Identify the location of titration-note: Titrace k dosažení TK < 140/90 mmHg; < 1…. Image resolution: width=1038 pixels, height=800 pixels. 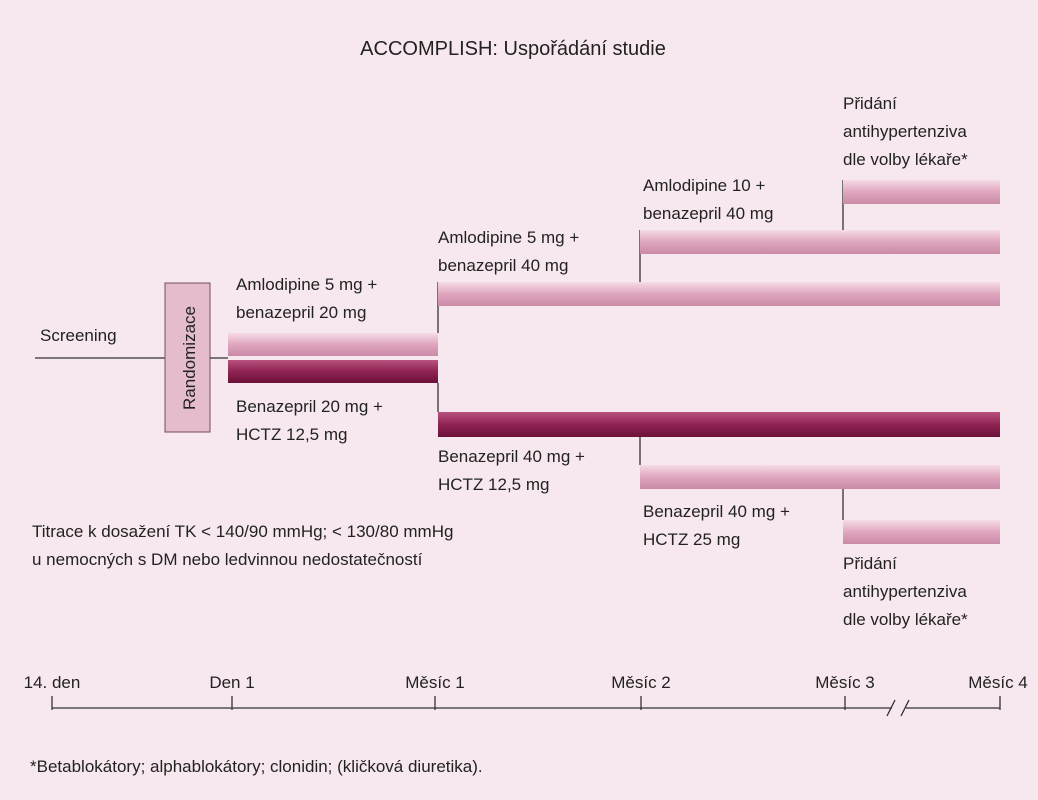
(242, 531).